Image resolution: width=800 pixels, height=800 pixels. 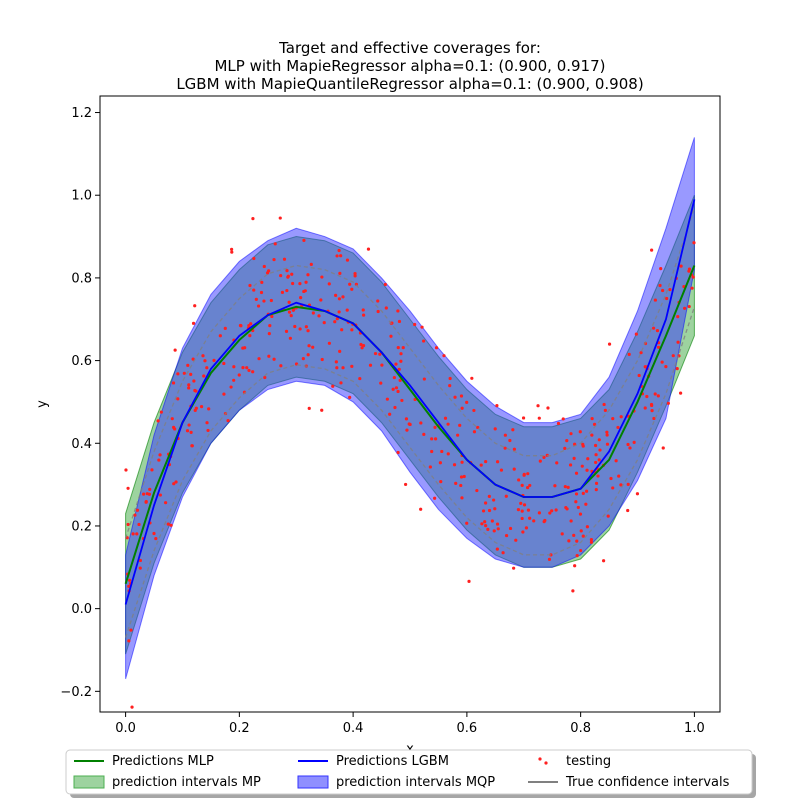 I want to click on y-tick-label: 0.8, so click(x=81, y=278).